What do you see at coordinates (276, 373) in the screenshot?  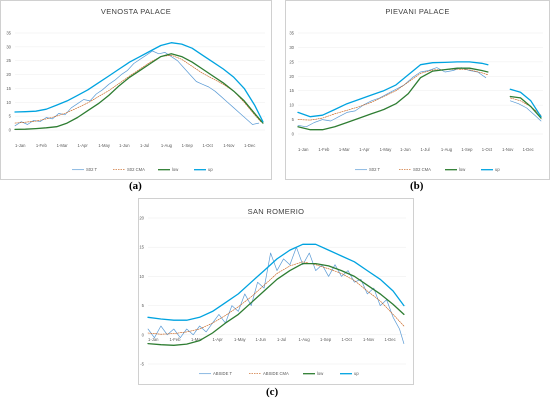 I see `legend-label: ABSIDE CMA` at bounding box center [276, 373].